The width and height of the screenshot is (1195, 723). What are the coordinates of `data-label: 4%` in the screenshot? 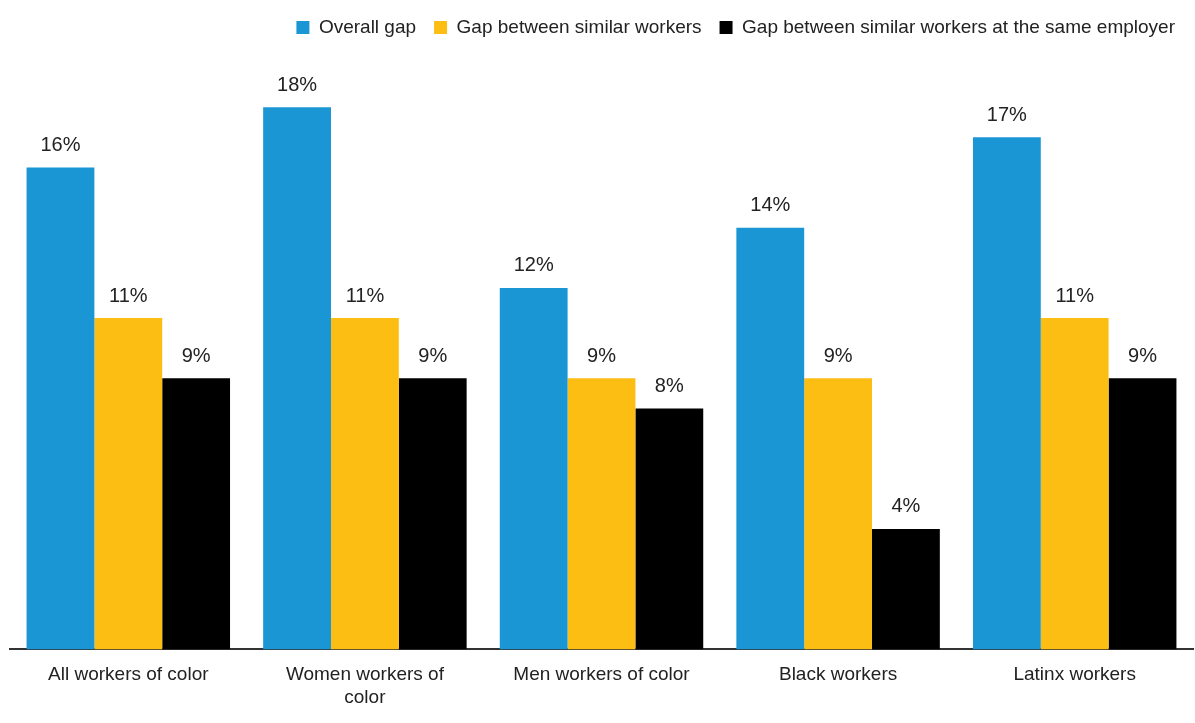 It's located at (906, 505).